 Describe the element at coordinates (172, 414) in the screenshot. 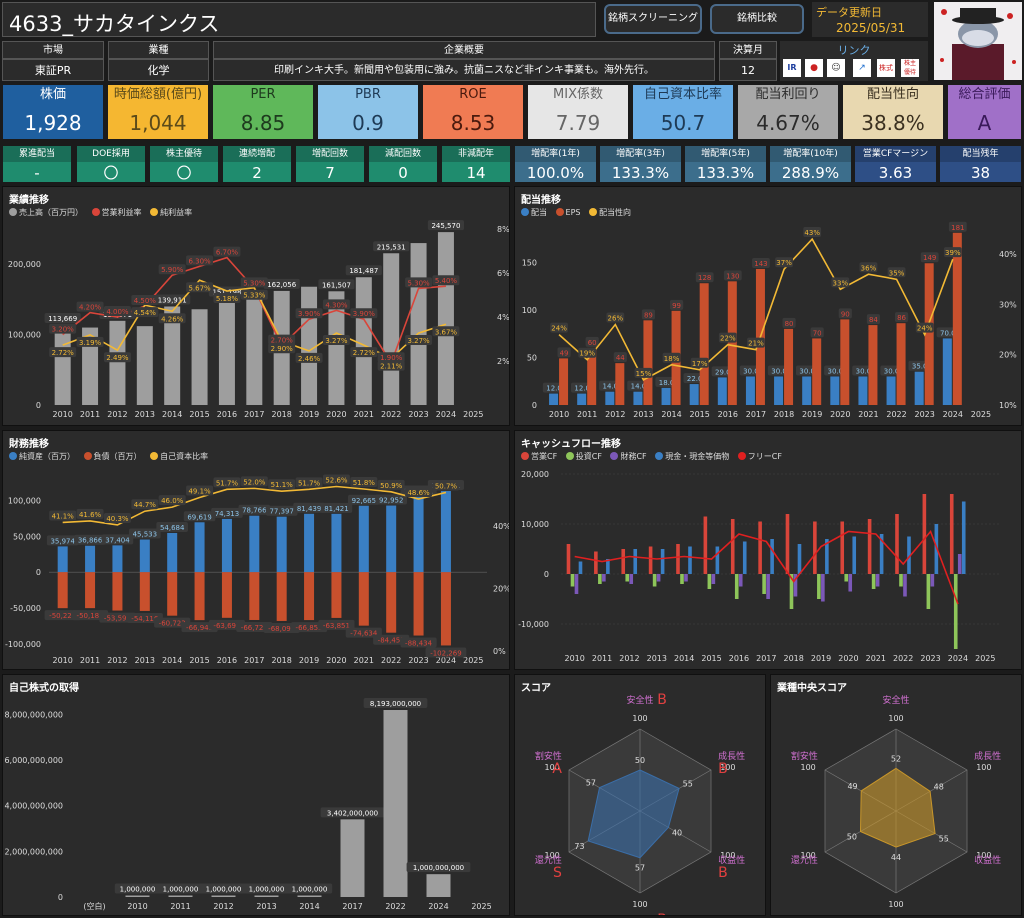

I see `x-tick-label: 2014` at that location.